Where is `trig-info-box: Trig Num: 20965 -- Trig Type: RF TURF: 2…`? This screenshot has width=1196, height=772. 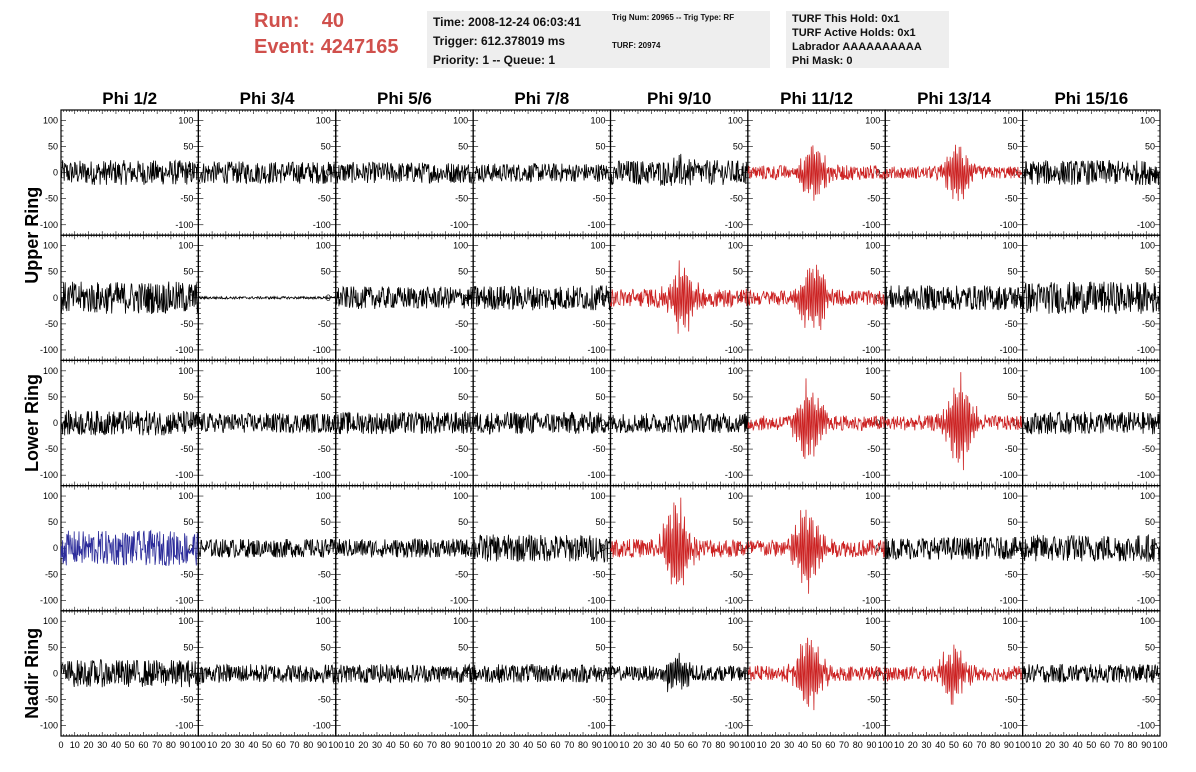 trig-info-box: Trig Num: 20965 -- Trig Type: RF TURF: 2… is located at coordinates (688, 39).